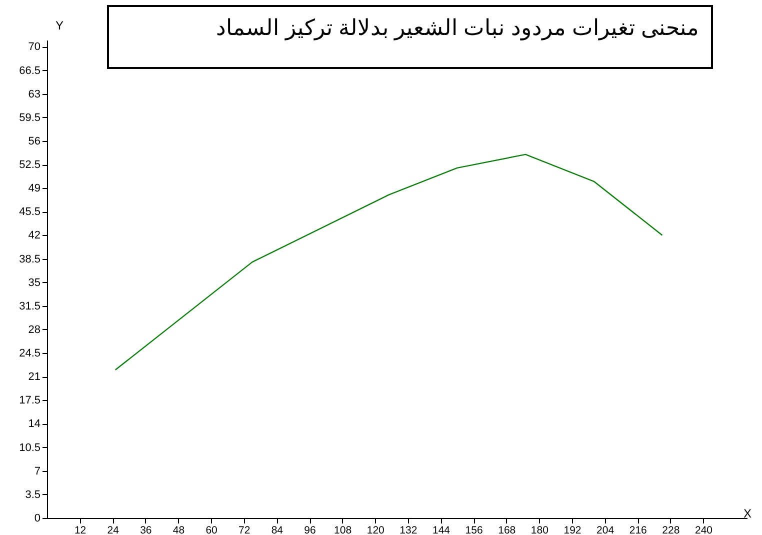  What do you see at coordinates (29, 212) in the screenshot?
I see `y-tick-label: 45.5` at bounding box center [29, 212].